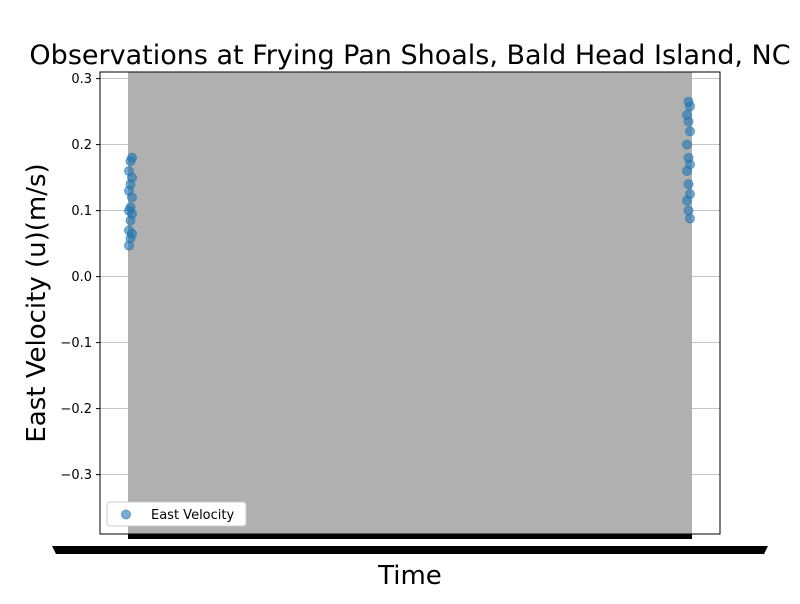 Image resolution: width=800 pixels, height=604 pixels. What do you see at coordinates (76, 343) in the screenshot?
I see `y-tick-label: −0.1` at bounding box center [76, 343].